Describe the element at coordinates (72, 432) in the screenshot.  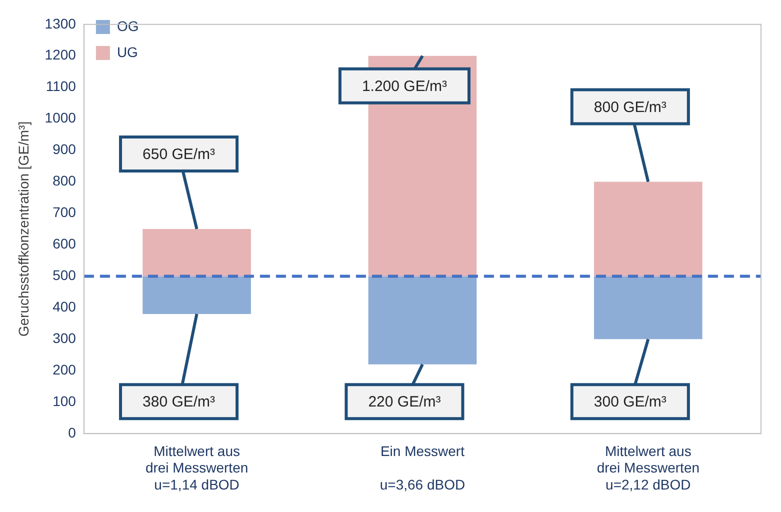
I see `y-tick-label: 0` at that location.